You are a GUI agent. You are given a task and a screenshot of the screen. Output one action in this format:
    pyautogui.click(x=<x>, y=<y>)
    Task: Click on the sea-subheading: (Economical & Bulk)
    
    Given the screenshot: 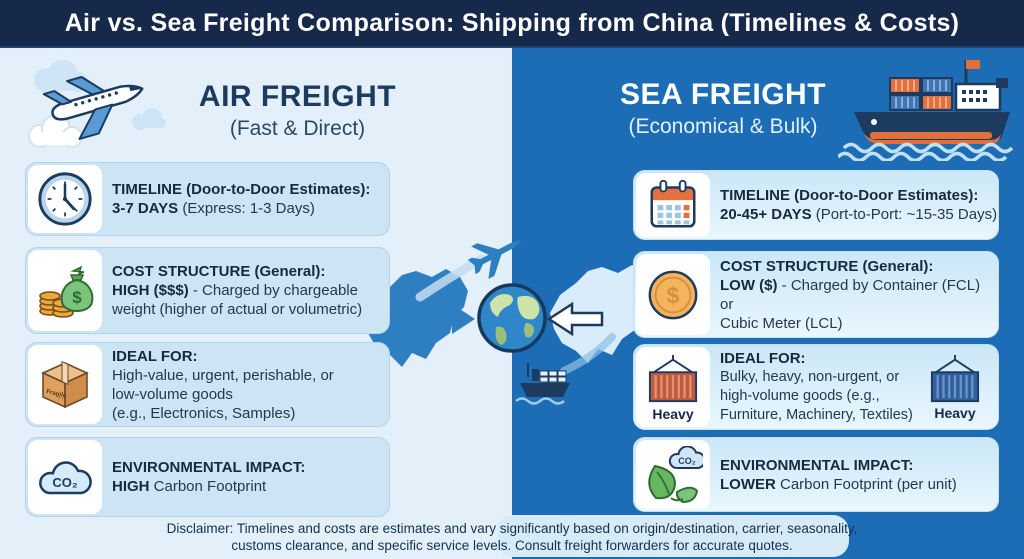 What is the action you would take?
    pyautogui.click(x=723, y=126)
    